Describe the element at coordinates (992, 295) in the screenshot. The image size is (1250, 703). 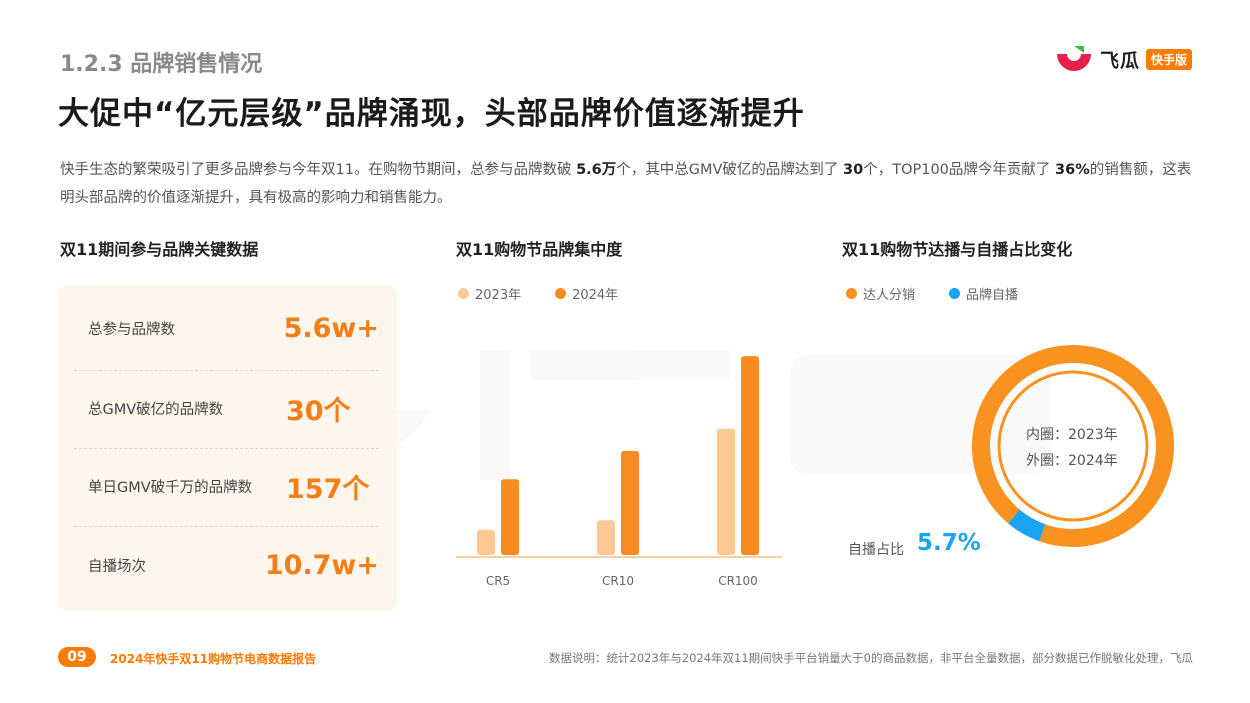
I see `legend-label-self: 品牌自播` at that location.